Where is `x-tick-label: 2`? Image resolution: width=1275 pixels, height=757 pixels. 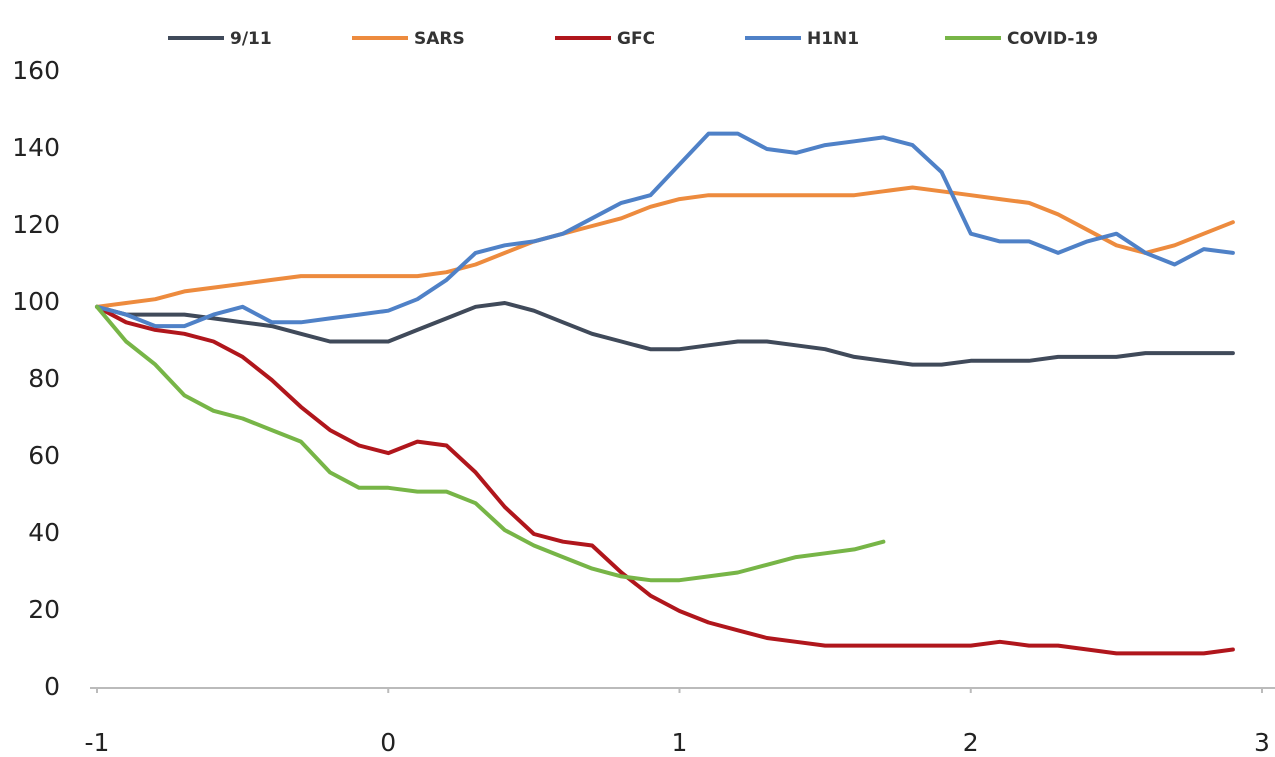
x-tick-label: 2 is located at coordinates (971, 742).